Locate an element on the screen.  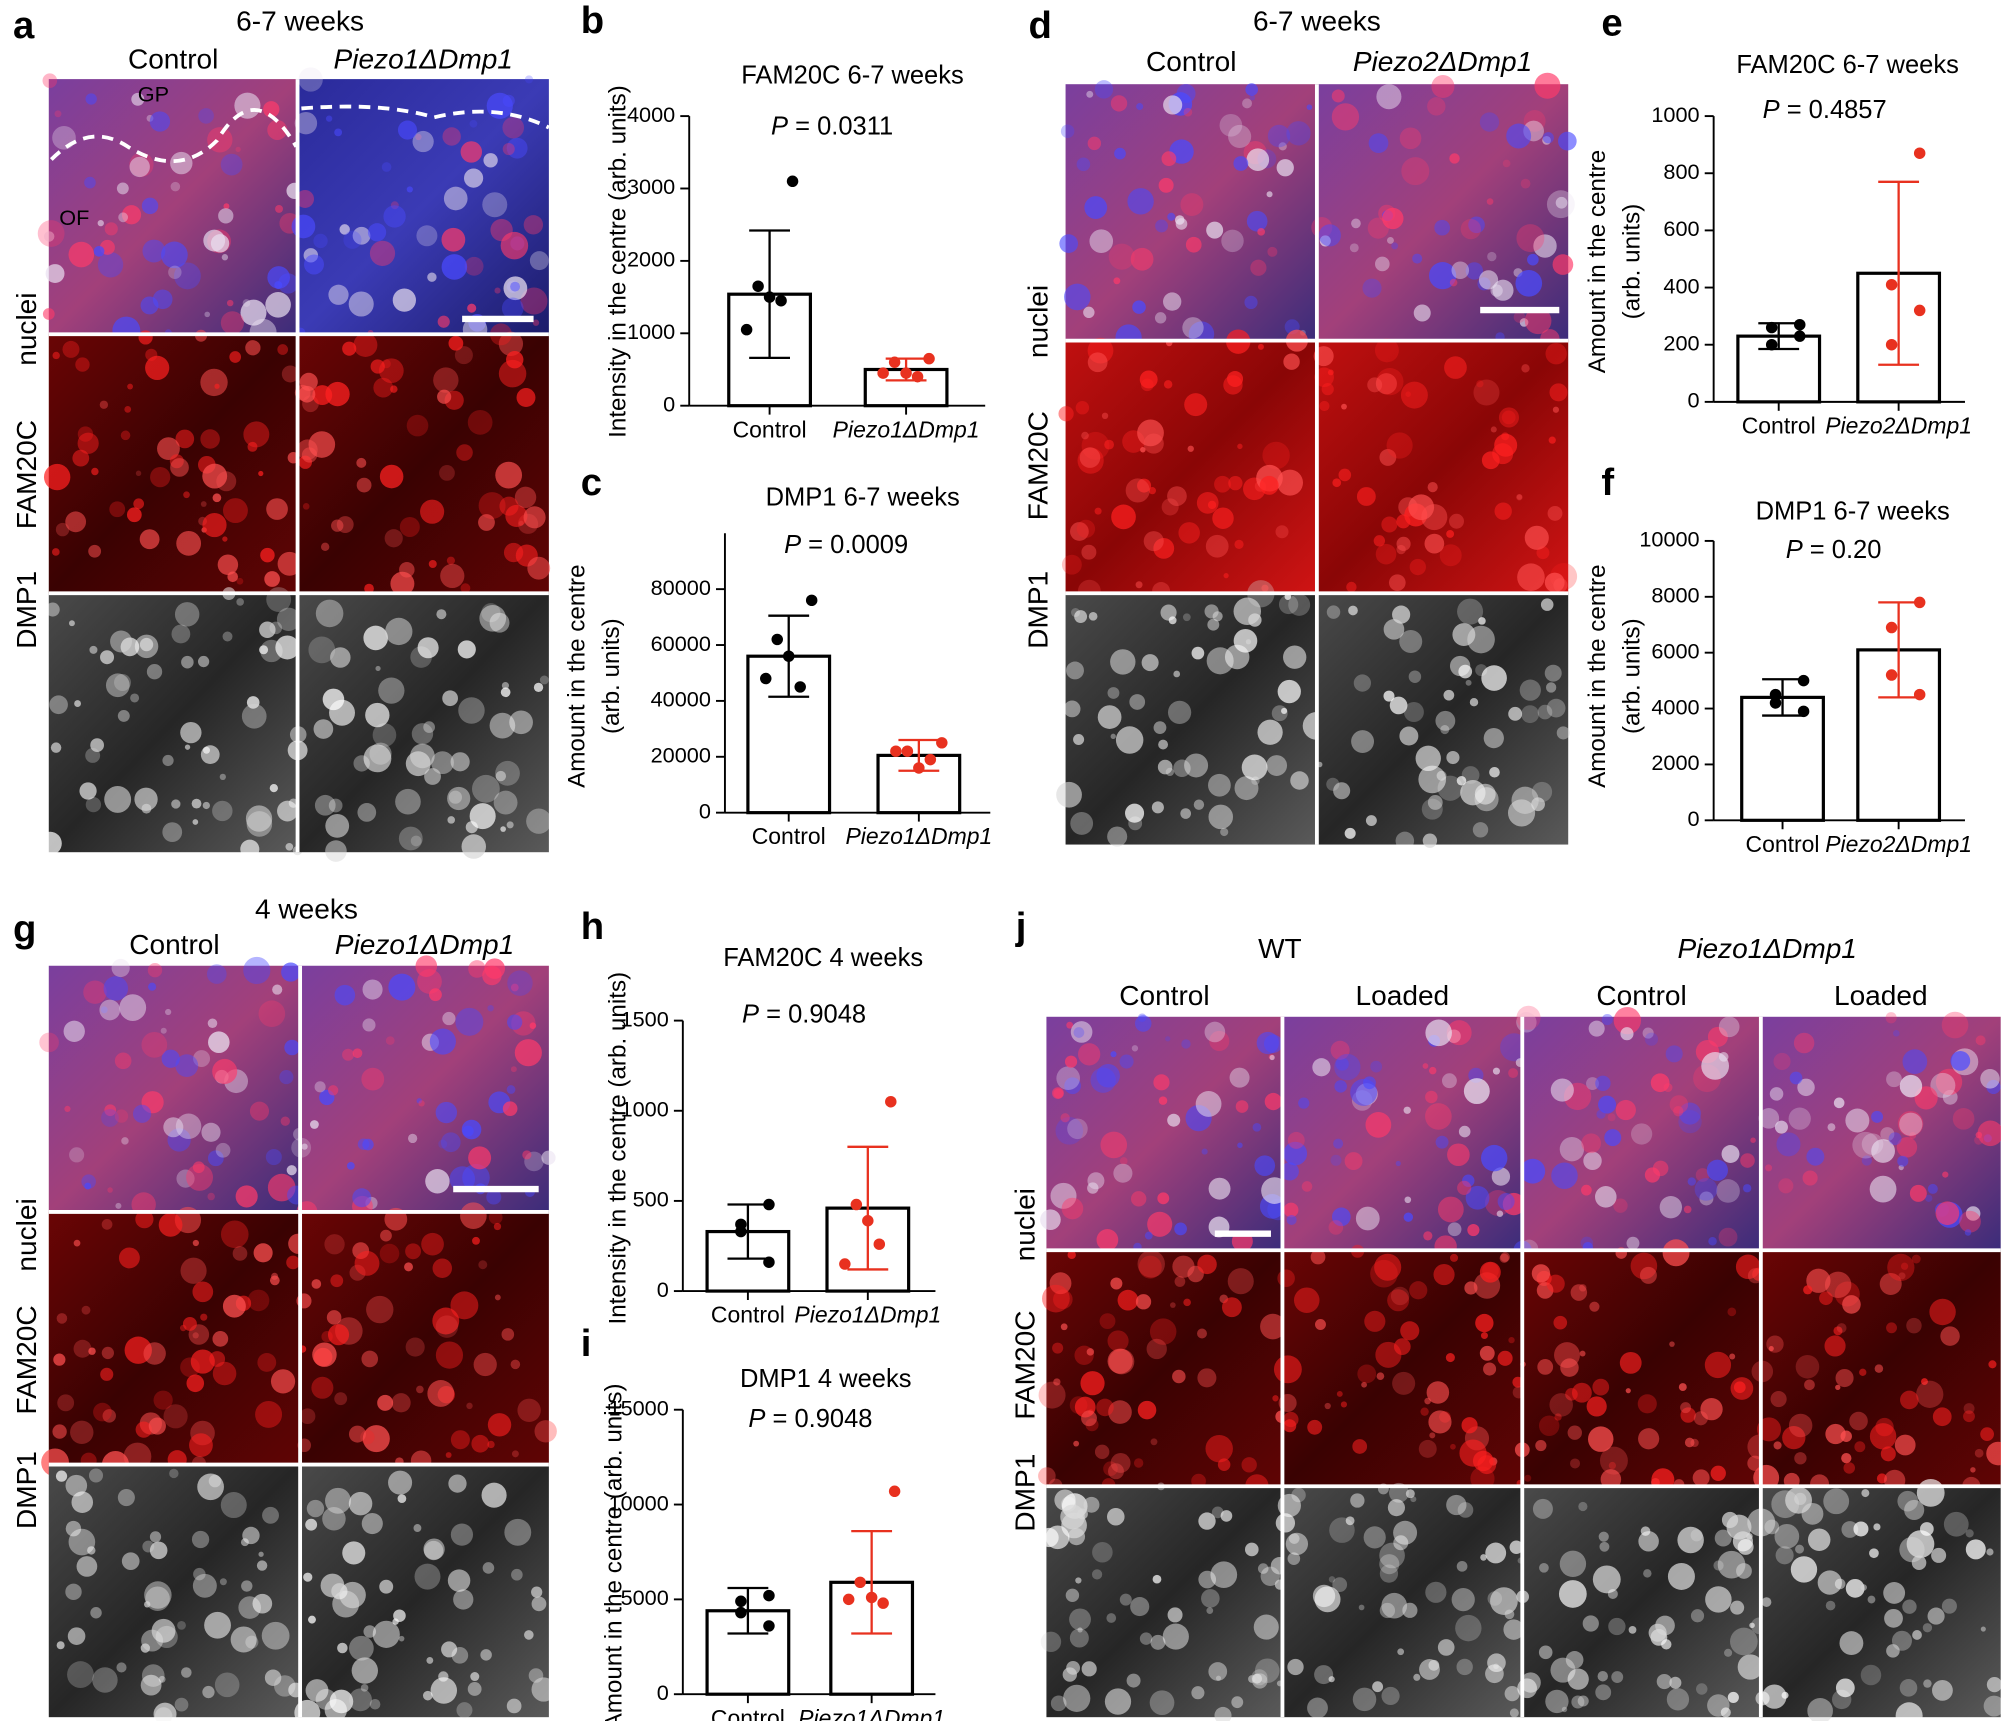
chart-title: FAM20C 4 weeks is located at coordinates (823, 958).